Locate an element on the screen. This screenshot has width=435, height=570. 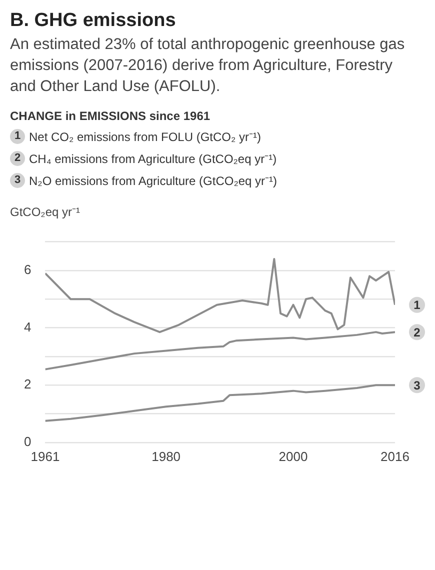
y-tick-label: 0 is located at coordinates (28, 441).